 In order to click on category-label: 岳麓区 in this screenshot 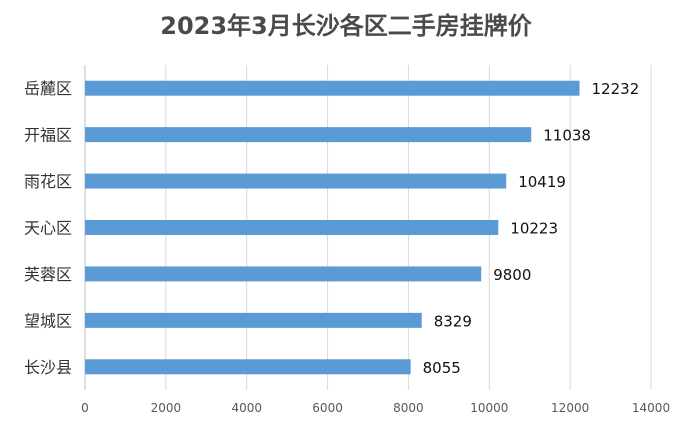, I will do `click(48, 88)`.